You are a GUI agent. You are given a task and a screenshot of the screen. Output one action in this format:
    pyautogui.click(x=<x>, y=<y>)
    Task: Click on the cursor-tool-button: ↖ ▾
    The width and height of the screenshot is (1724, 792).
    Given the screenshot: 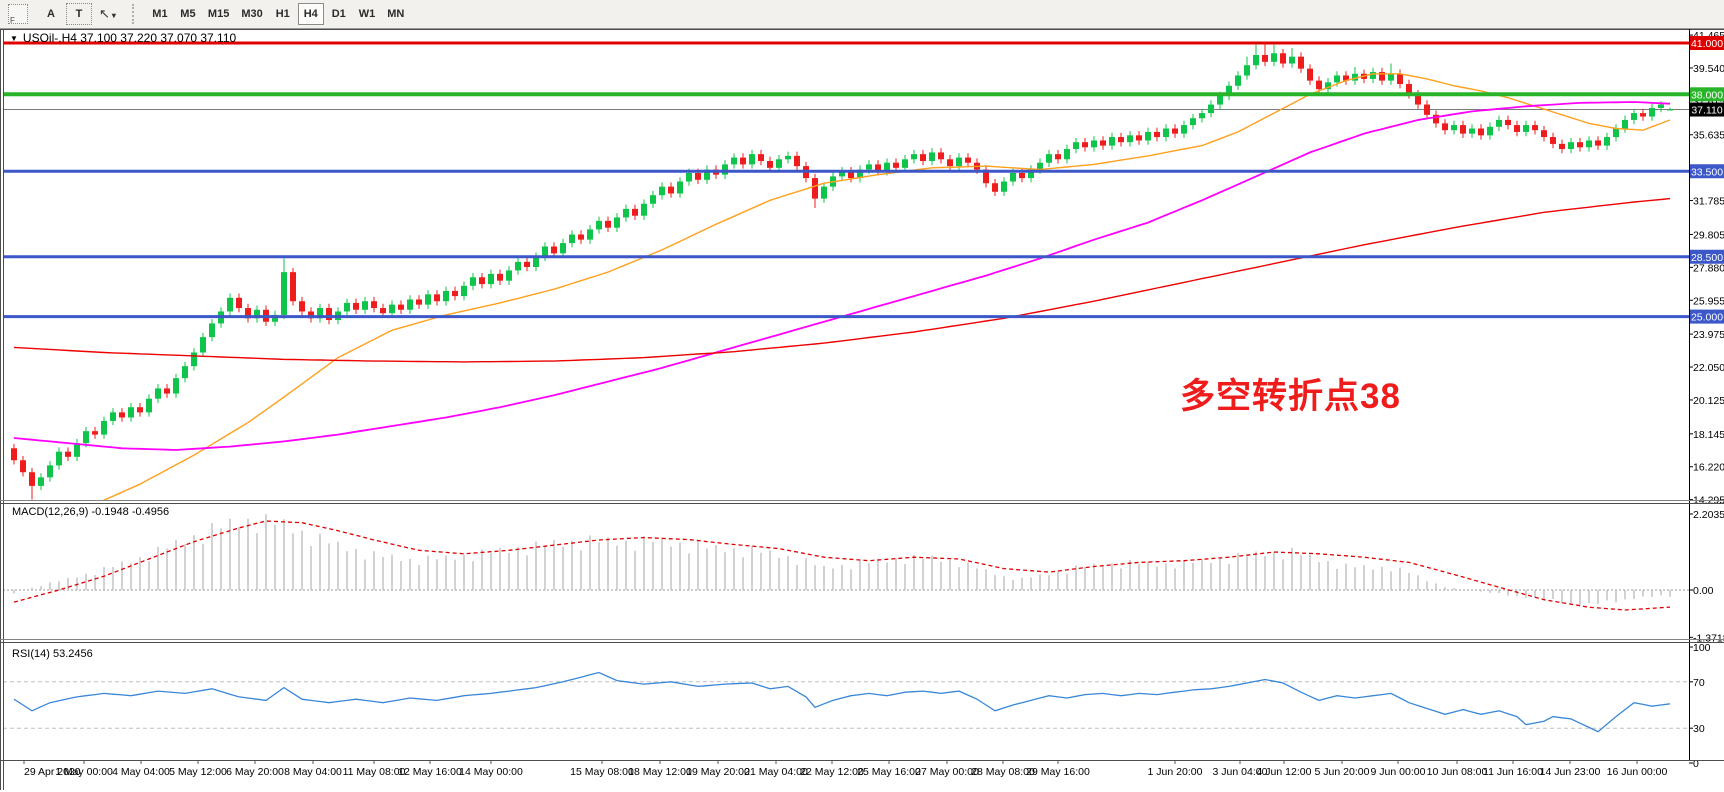 What is the action you would take?
    pyautogui.click(x=107, y=14)
    